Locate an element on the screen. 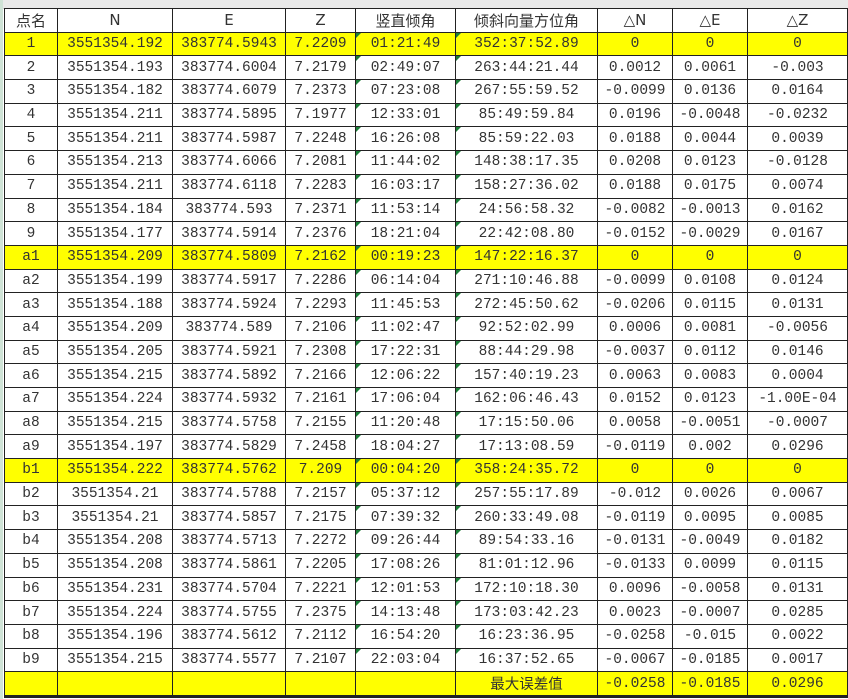 This screenshot has width=848, height=699. cell-delta-z: 0.0131 is located at coordinates (797, 589).